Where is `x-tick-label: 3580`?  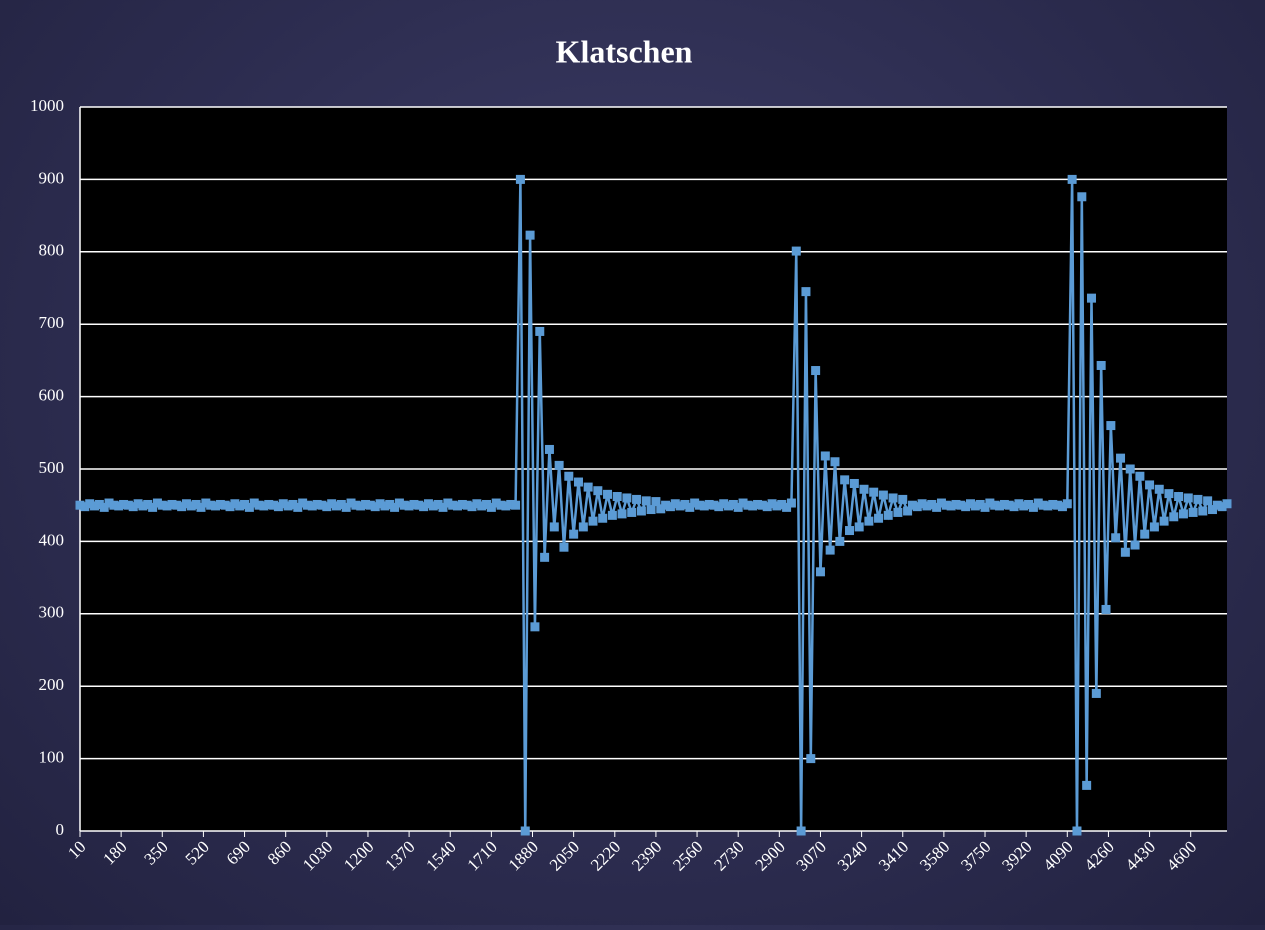
x-tick-label: 3580 is located at coordinates (934, 855).